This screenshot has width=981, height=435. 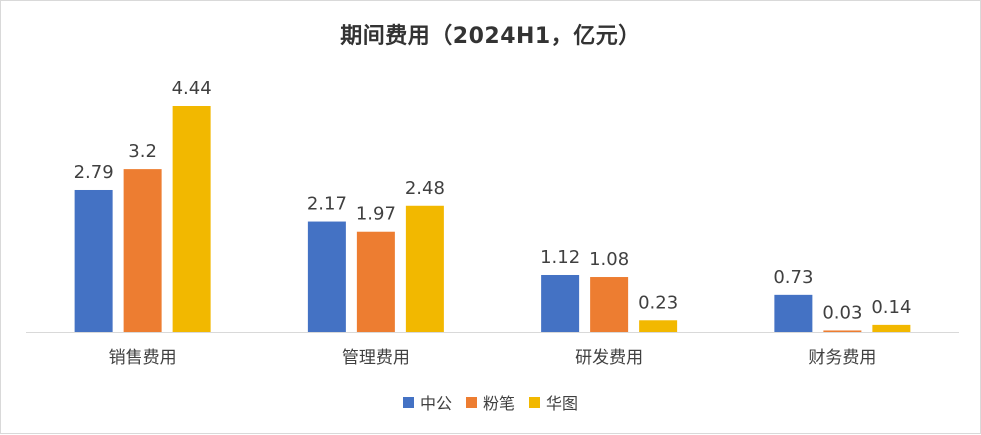 What do you see at coordinates (376, 358) in the screenshot?
I see `category-label-1: 管理费用` at bounding box center [376, 358].